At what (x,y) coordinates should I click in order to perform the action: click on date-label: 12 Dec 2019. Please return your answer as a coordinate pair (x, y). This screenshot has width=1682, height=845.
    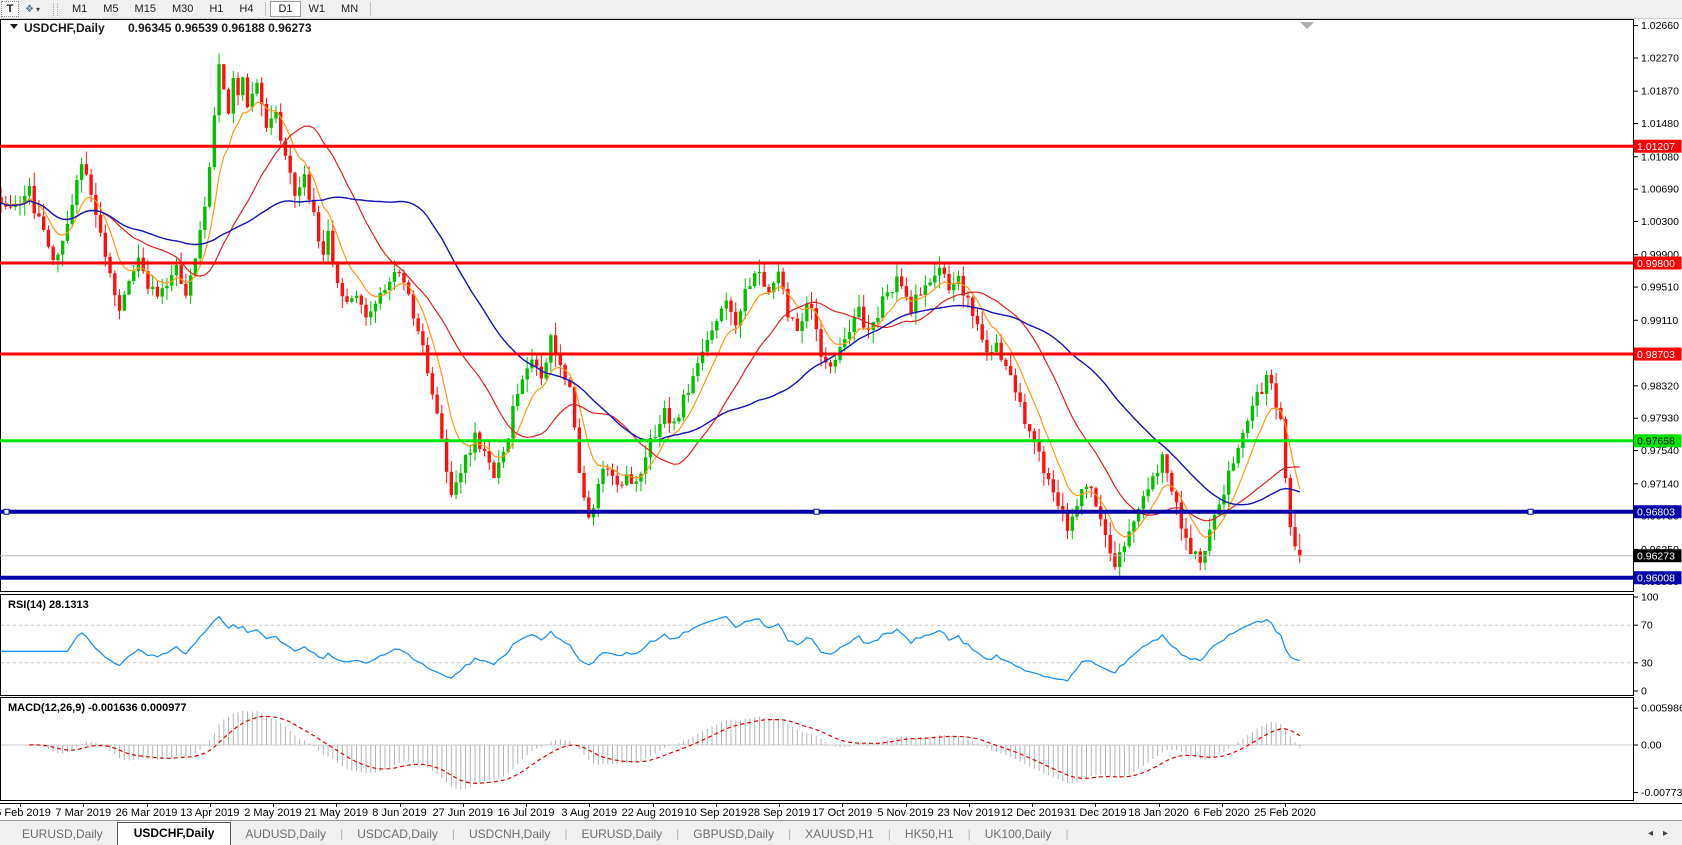
    Looking at the image, I should click on (1032, 813).